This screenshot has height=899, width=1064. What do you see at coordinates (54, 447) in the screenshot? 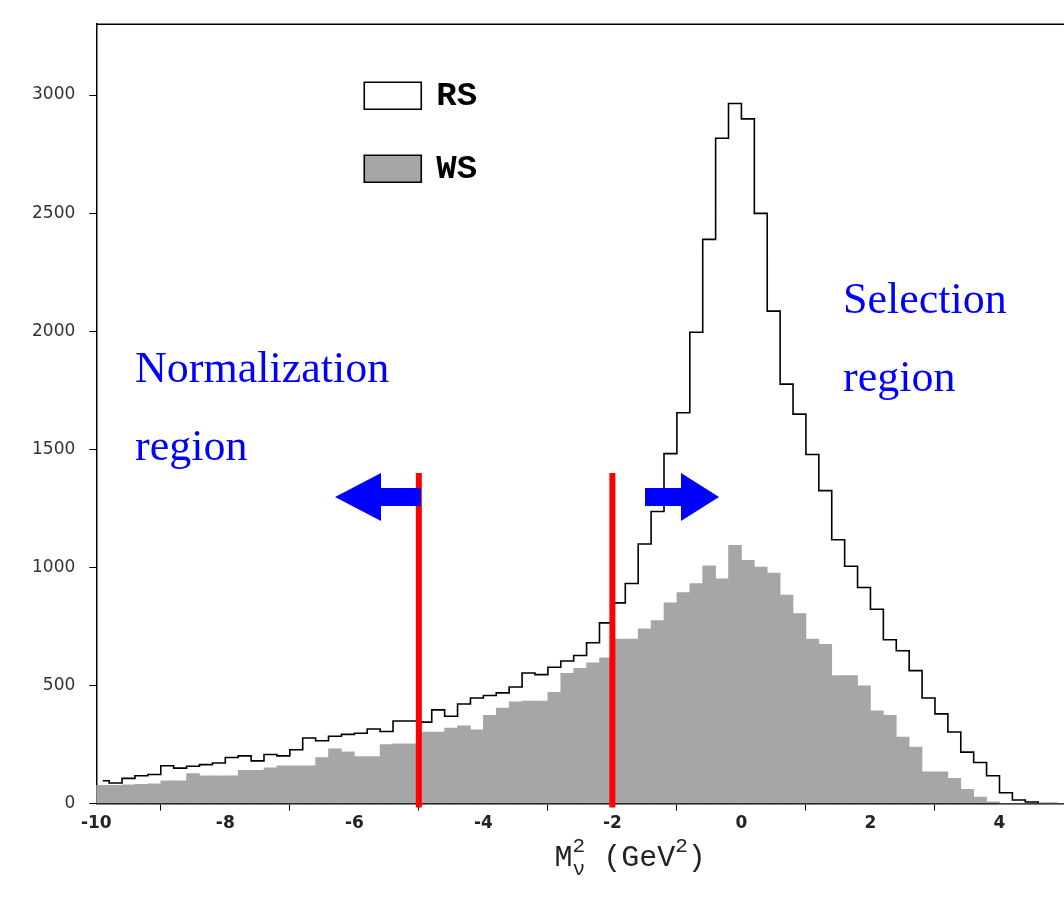
I see `y-tick-label: 1500` at bounding box center [54, 447].